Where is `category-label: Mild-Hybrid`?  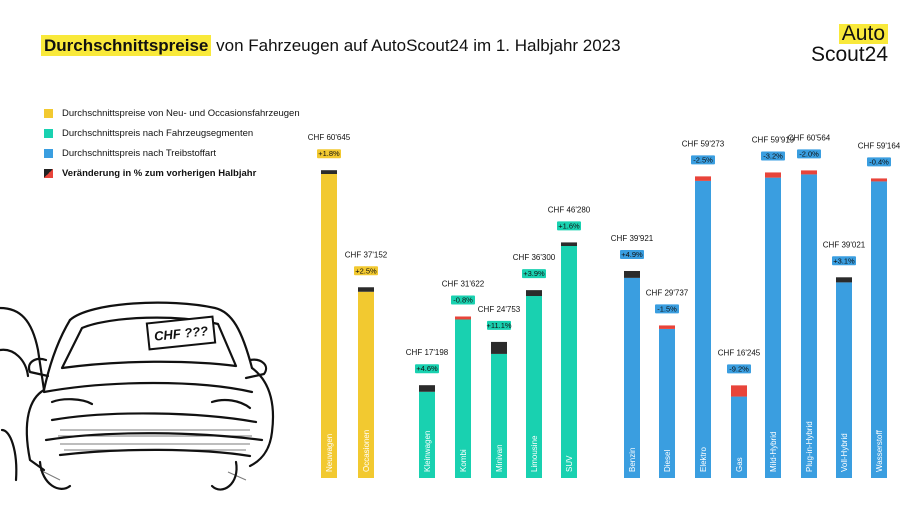
category-label: Mild-Hybrid is located at coordinates (773, 452).